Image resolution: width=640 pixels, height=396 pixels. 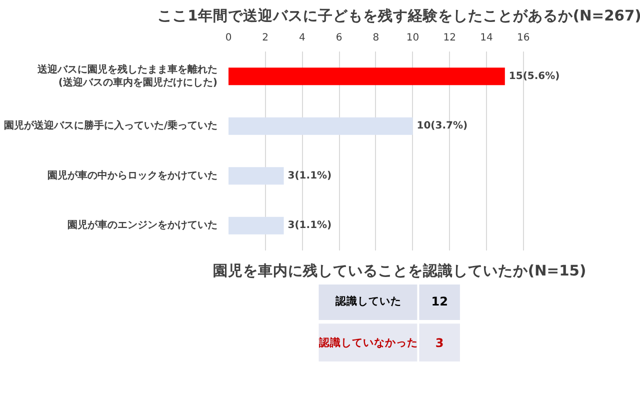 What do you see at coordinates (523, 38) in the screenshot?
I see `x-tick-label: 16` at bounding box center [523, 38].